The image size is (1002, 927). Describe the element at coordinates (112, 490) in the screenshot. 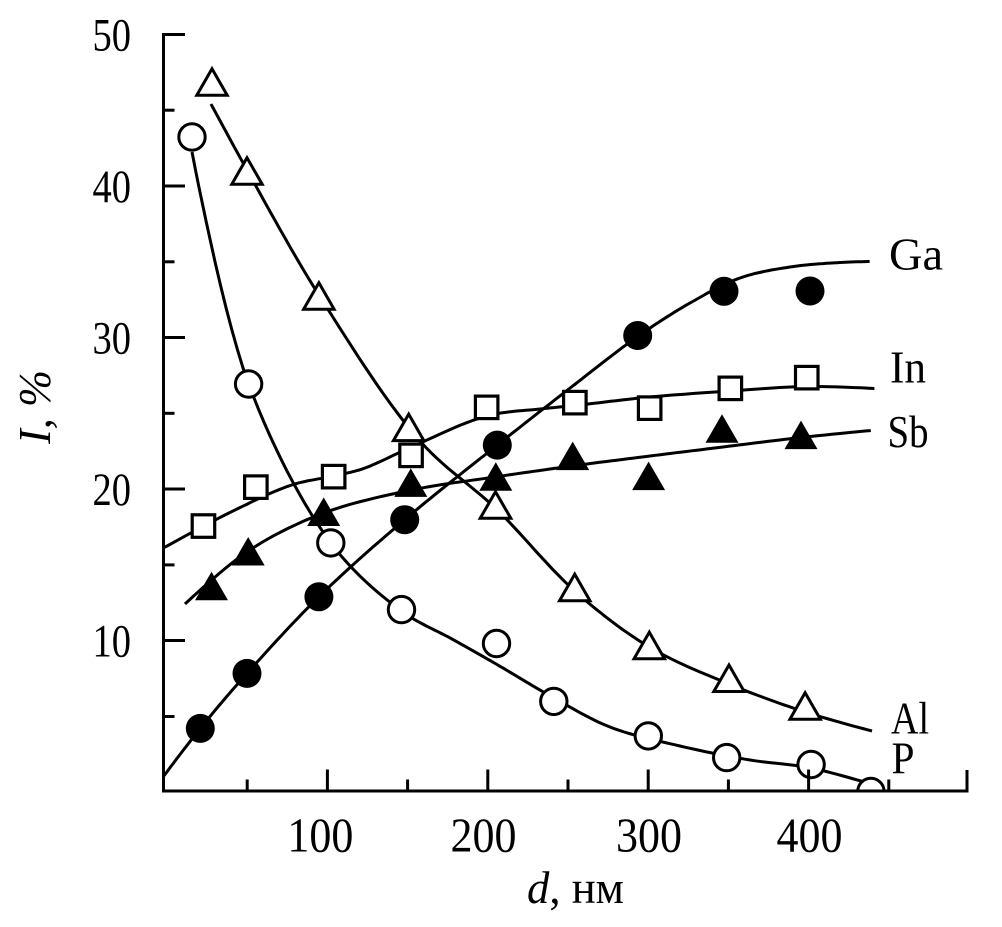

I see `svg-text: 20` at that location.